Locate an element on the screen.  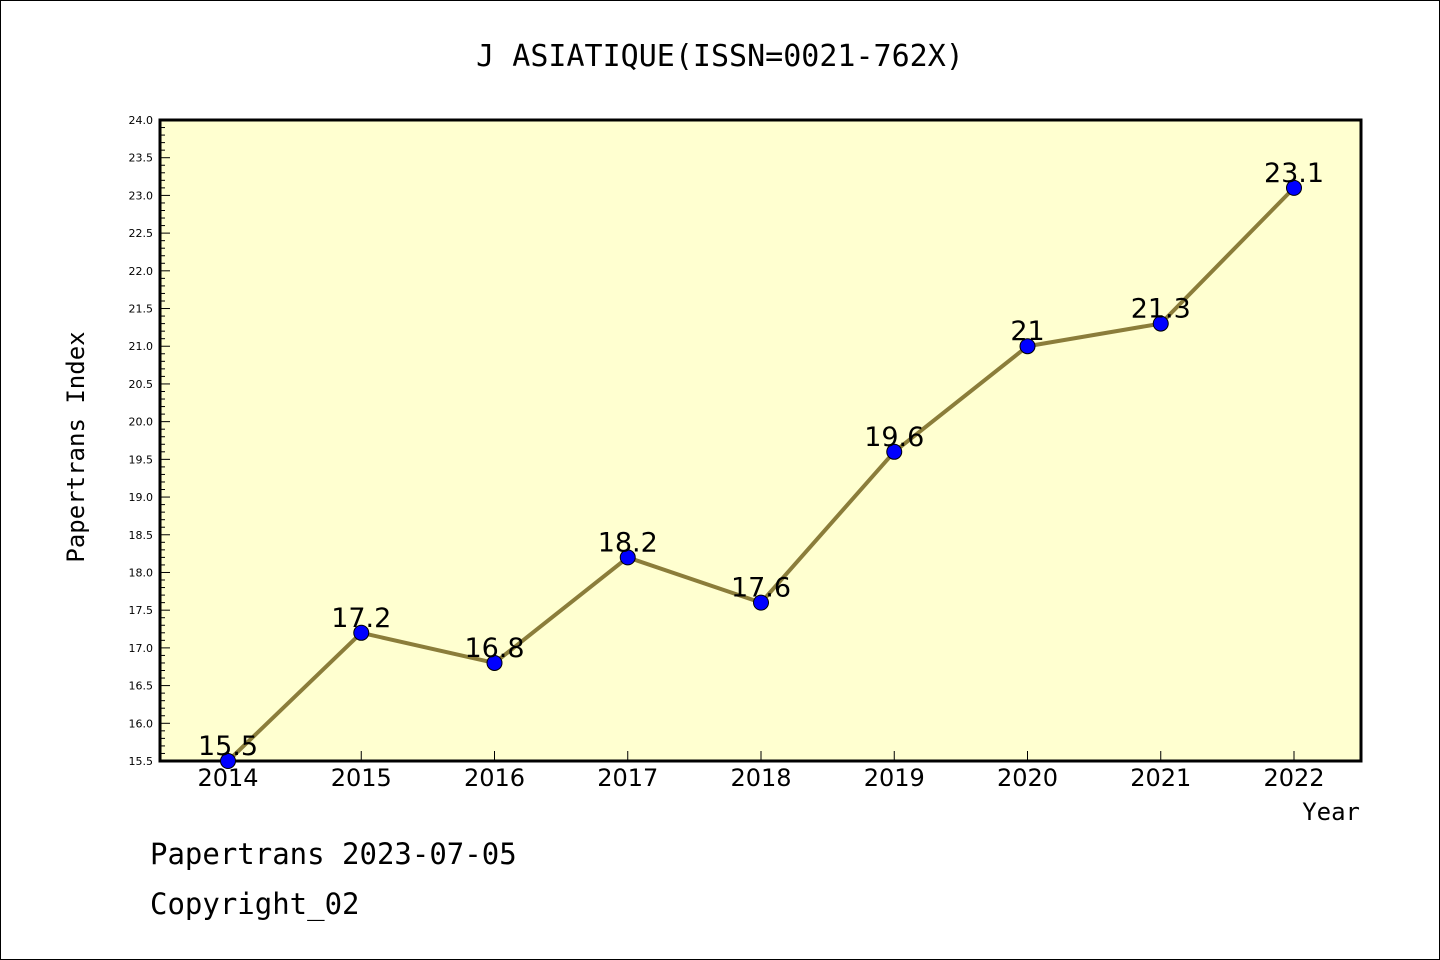
data-label: 21.3 is located at coordinates (1161, 309).